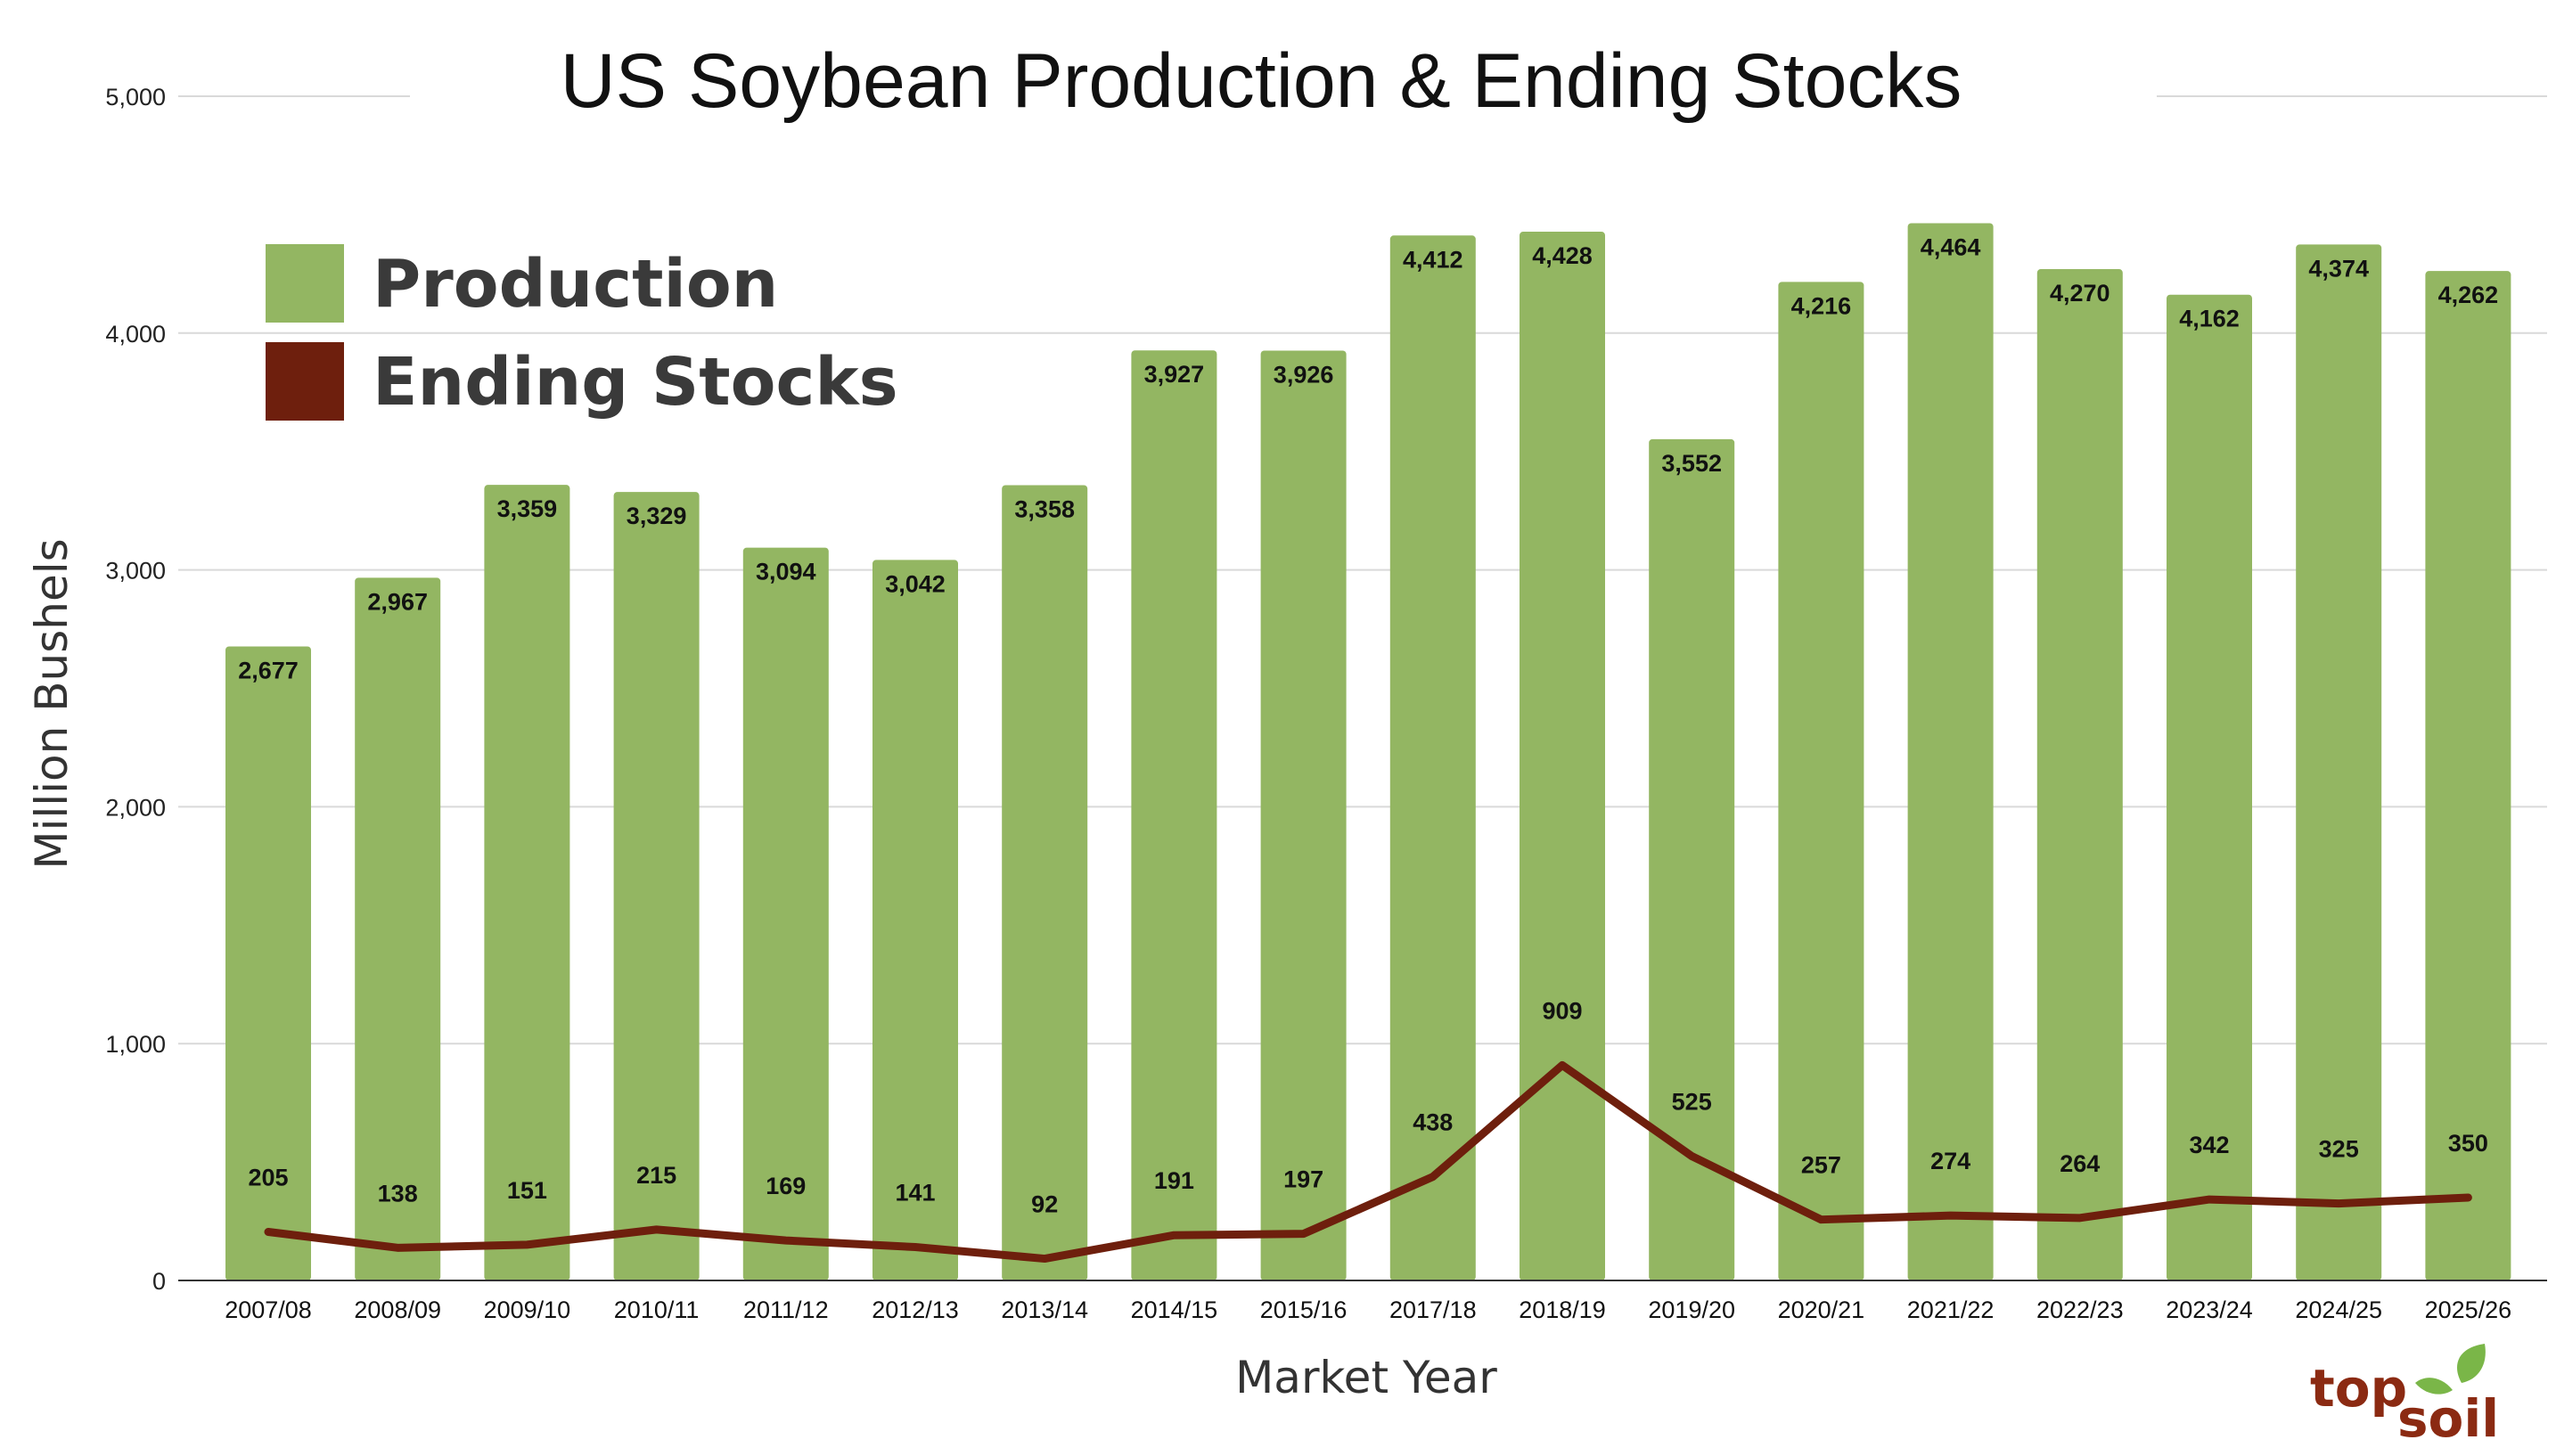 The height and width of the screenshot is (1456, 2556). Describe the element at coordinates (2450, 1369) in the screenshot. I see `sprout-icon` at that location.